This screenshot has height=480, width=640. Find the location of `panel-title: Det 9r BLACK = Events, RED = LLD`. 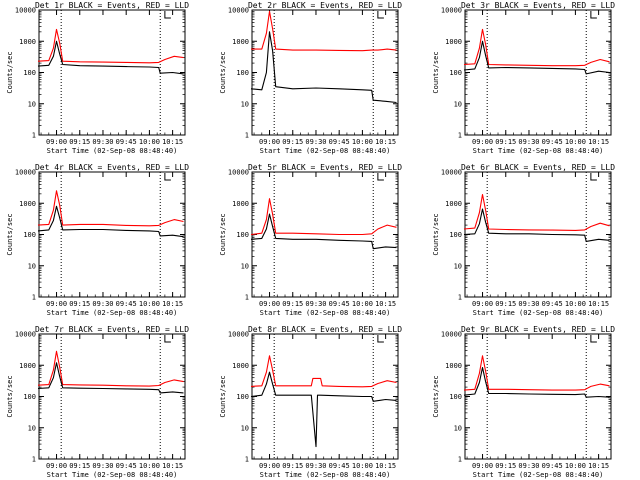

panel-title: Det 9r BLACK = Events, RED = LLD is located at coordinates (538, 329).